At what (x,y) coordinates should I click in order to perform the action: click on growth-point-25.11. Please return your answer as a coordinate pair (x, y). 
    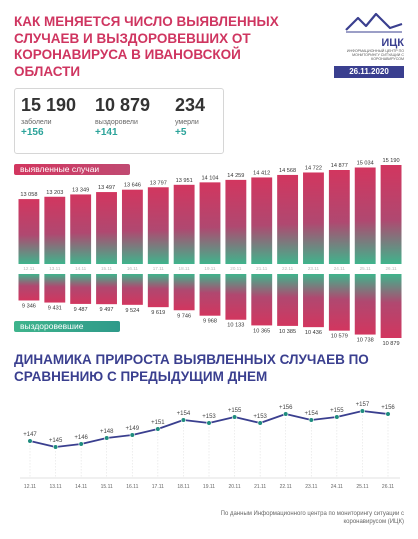
    Looking at the image, I should click on (362, 411).